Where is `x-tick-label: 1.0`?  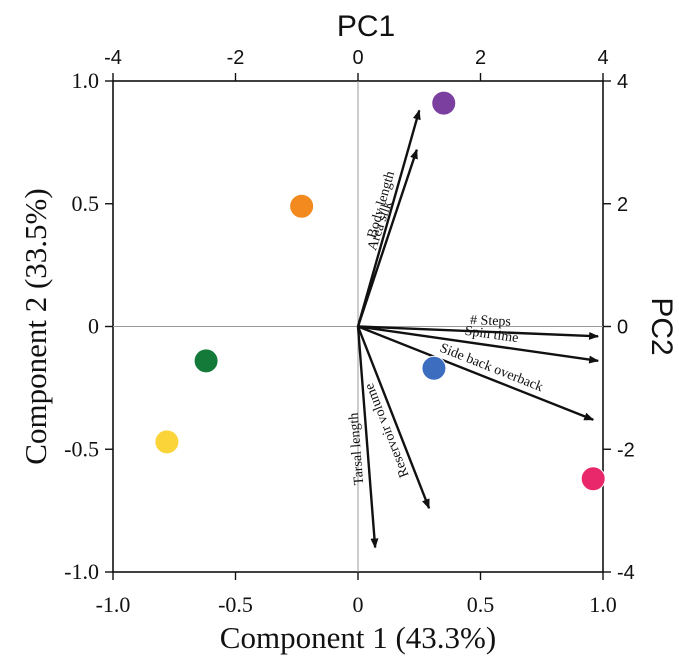
x-tick-label: 1.0 is located at coordinates (603, 604).